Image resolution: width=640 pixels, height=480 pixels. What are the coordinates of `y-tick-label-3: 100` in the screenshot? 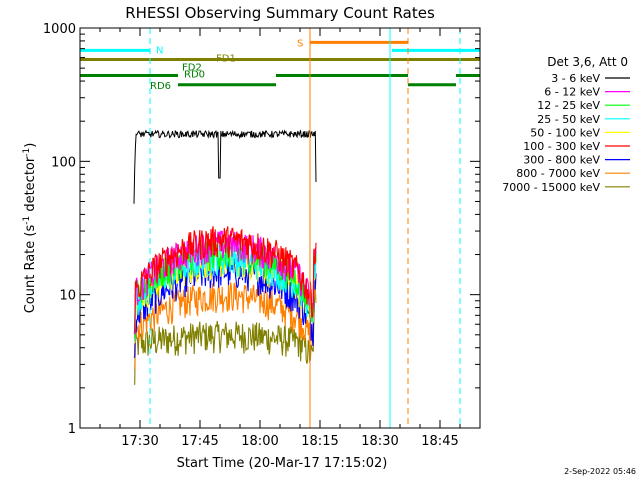 It's located at (63, 162).